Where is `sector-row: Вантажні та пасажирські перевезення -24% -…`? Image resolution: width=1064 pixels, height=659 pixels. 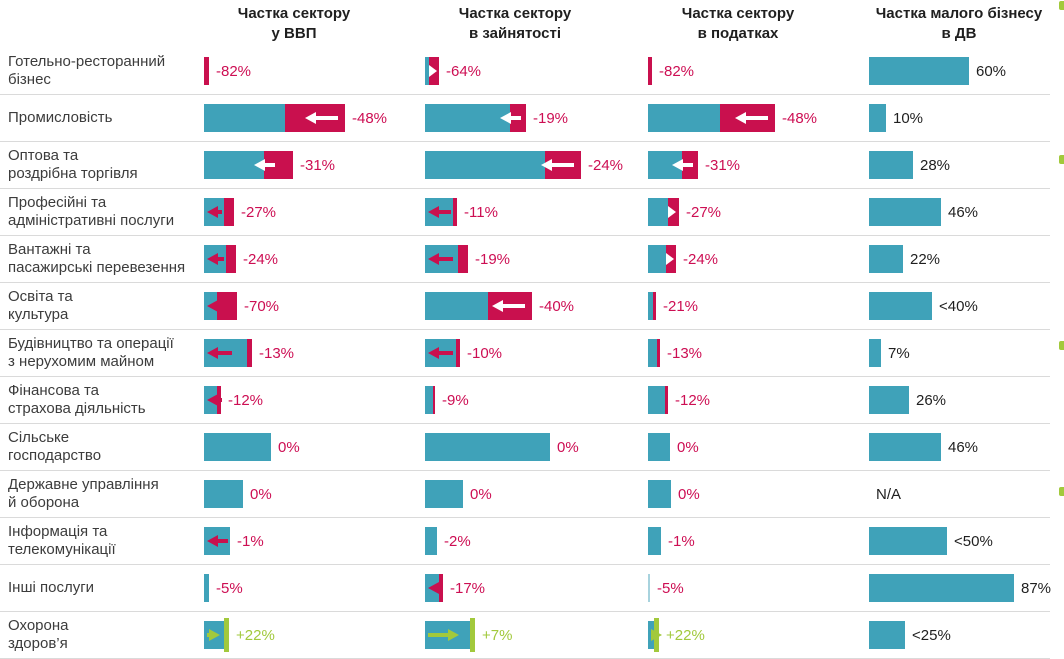
sector-row: Вантажні та пасажирські перевезення -24% -… is located at coordinates (525, 259).